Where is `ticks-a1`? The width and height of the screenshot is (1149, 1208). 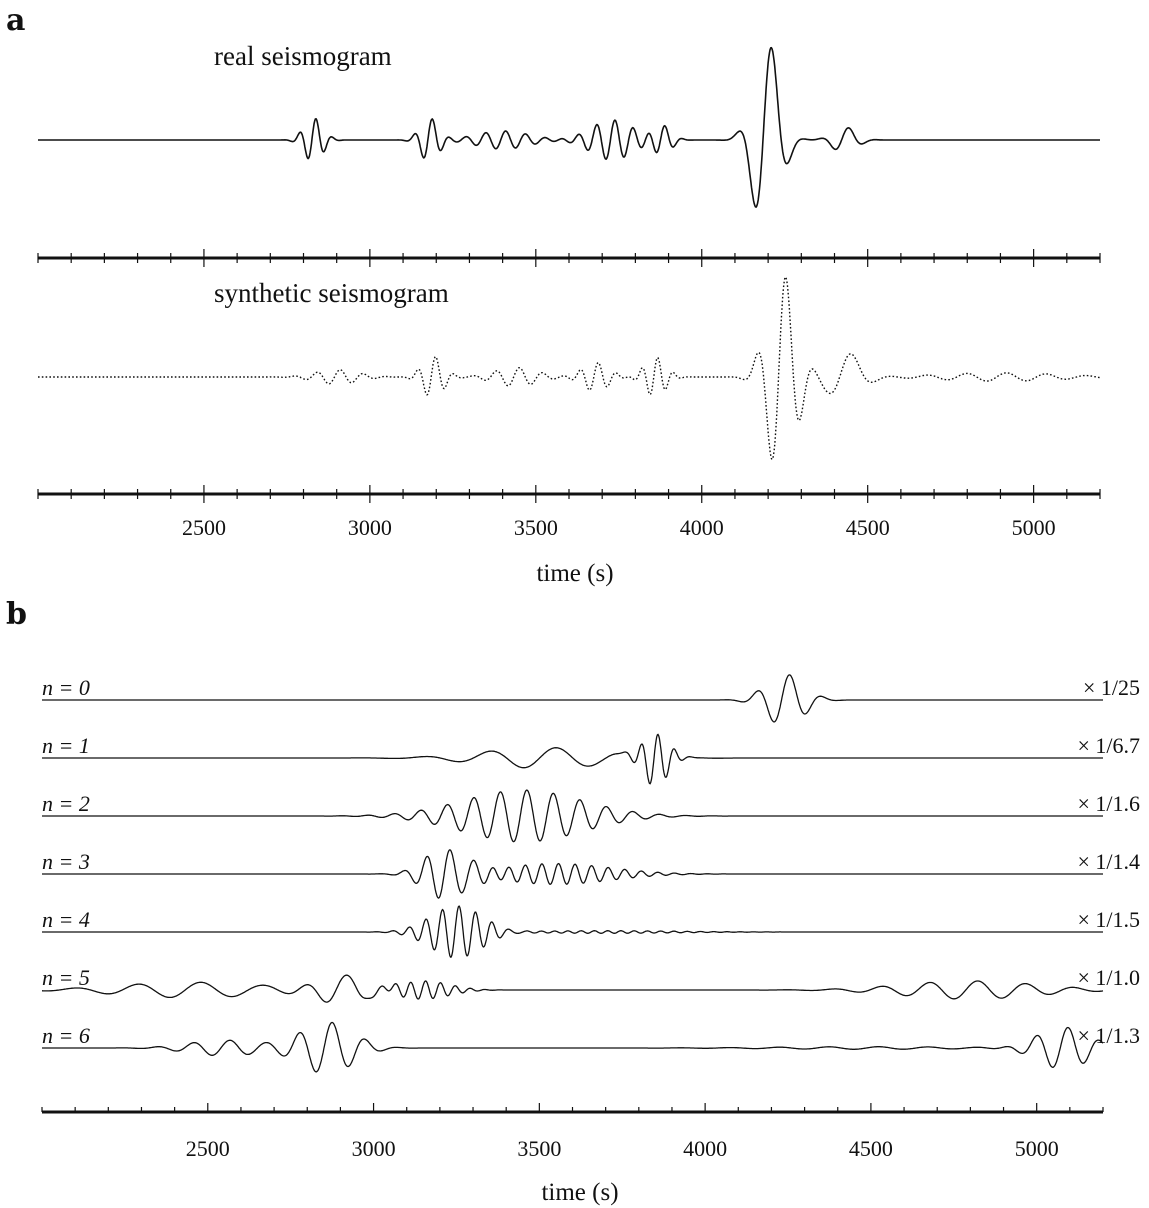
ticks-a1 is located at coordinates (569, 258).